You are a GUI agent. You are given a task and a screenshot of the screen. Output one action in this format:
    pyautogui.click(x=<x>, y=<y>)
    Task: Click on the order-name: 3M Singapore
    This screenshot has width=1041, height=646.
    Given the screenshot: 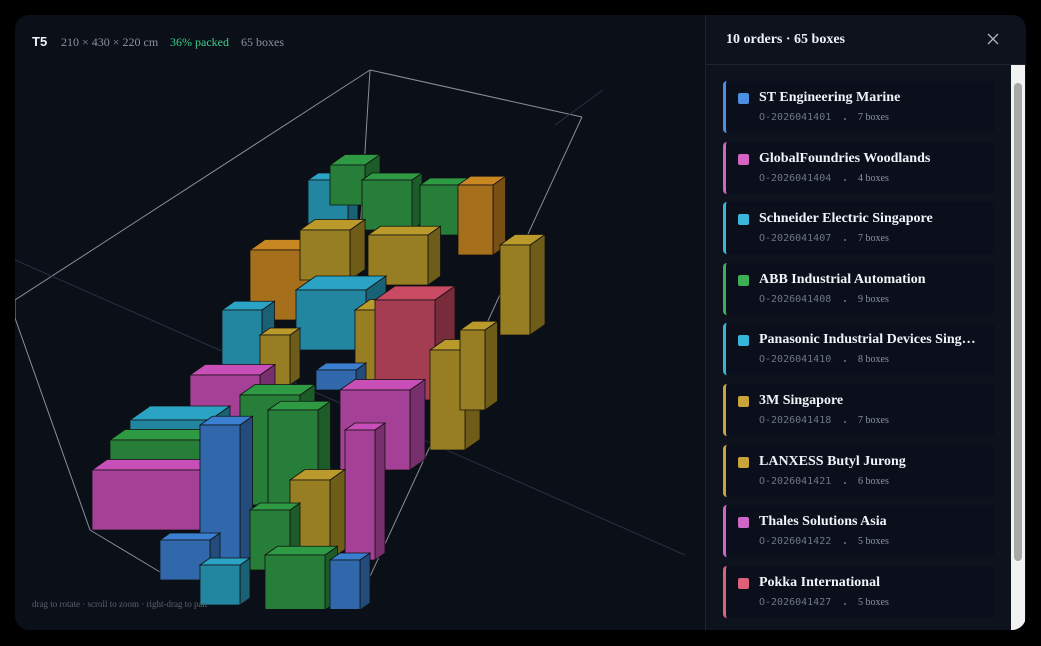 What is the action you would take?
    pyautogui.click(x=801, y=400)
    